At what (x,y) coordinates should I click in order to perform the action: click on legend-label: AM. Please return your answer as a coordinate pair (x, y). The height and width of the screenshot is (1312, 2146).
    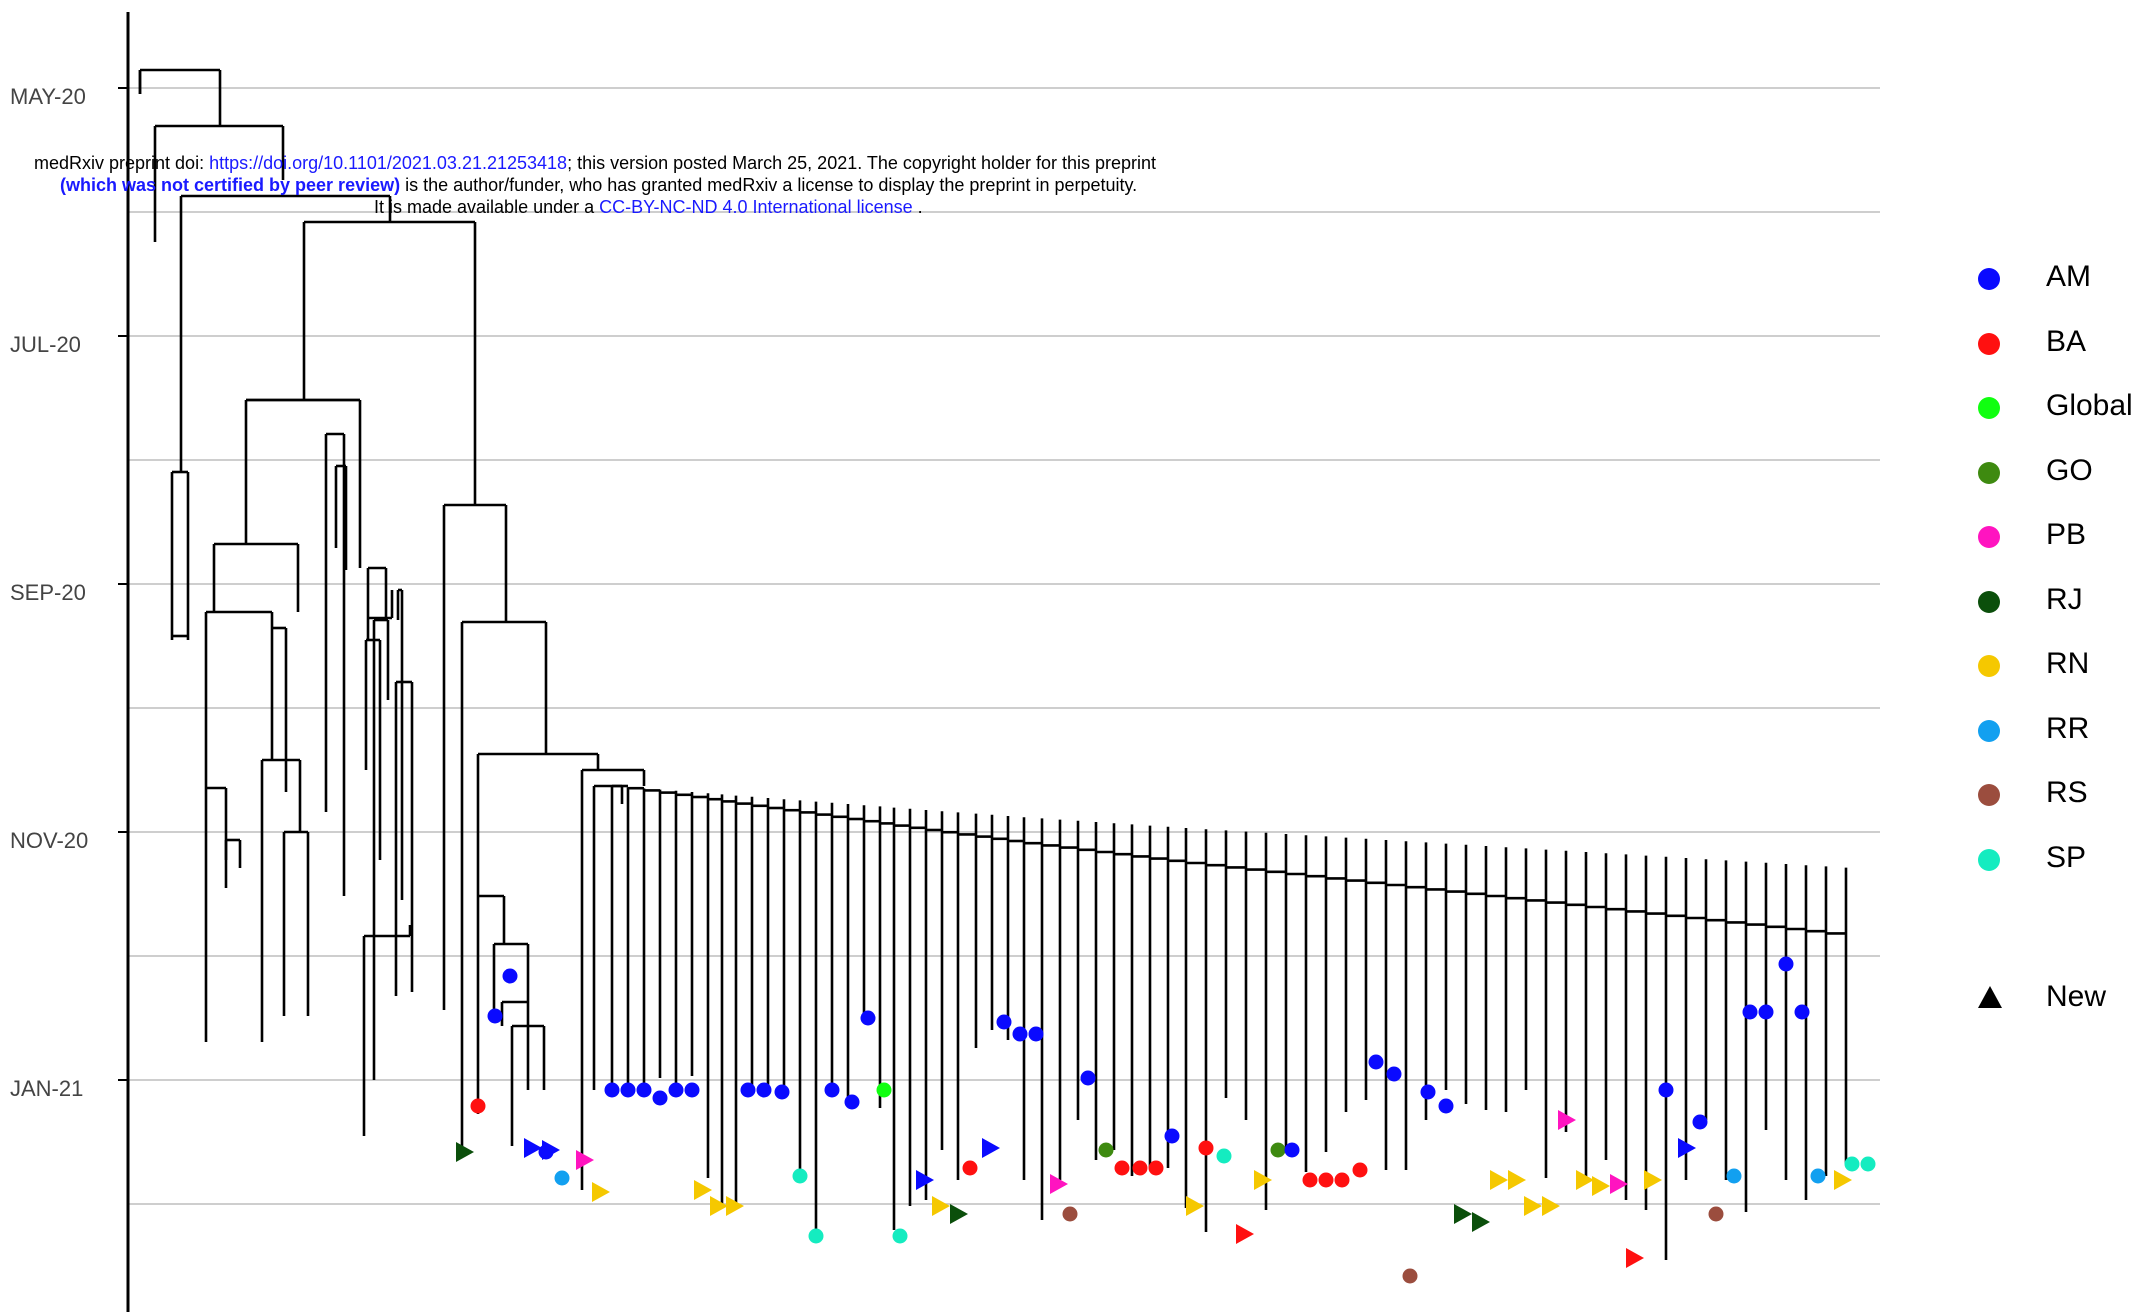
    Looking at the image, I should click on (2068, 276).